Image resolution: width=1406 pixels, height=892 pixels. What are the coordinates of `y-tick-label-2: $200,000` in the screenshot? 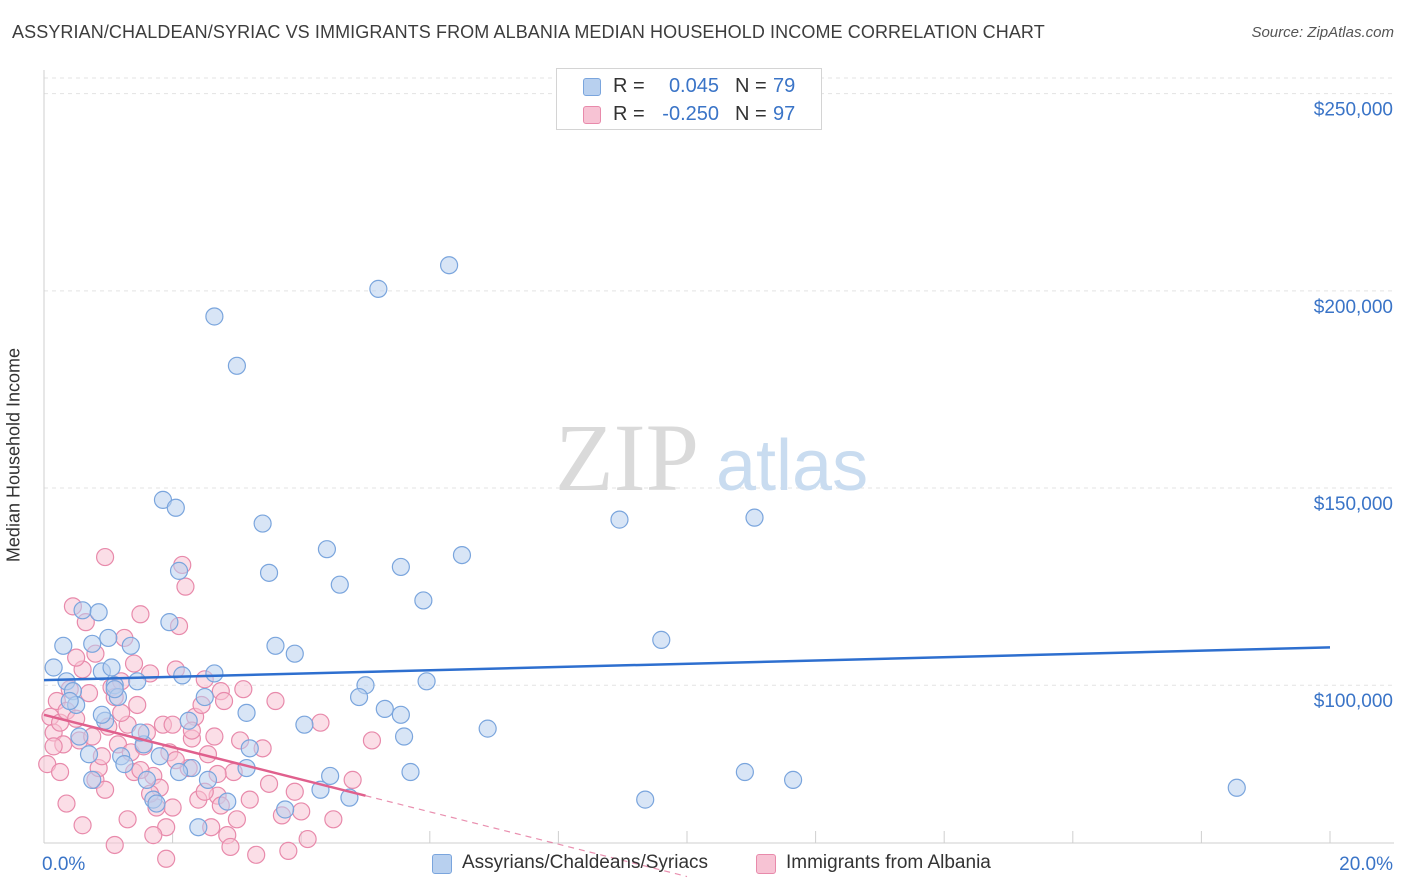 It's located at (1353, 307).